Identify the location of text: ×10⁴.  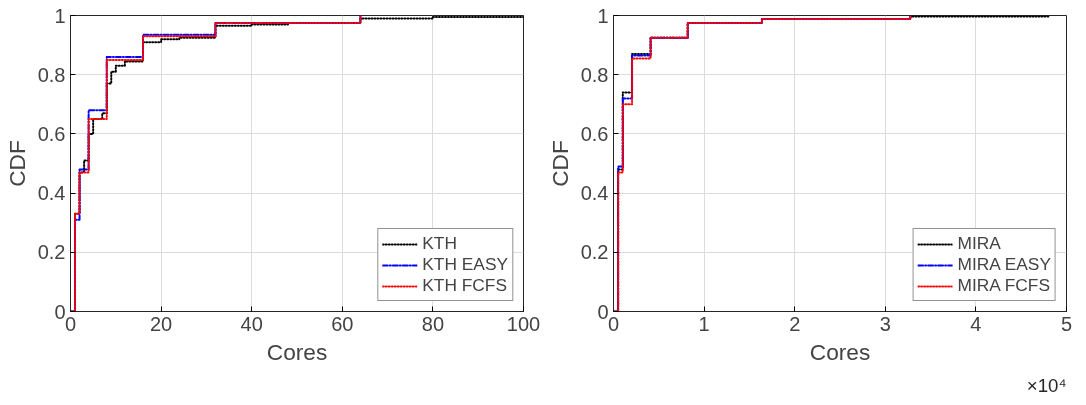
(1046, 385).